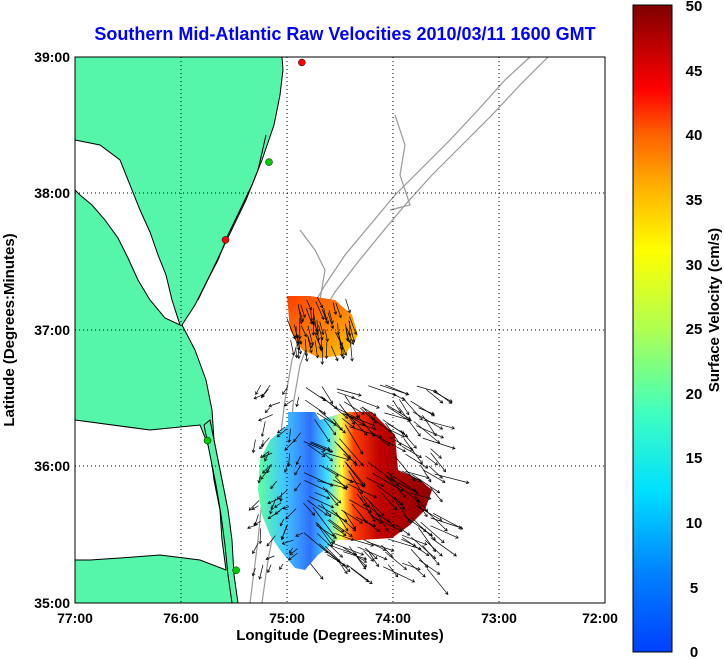 Image resolution: width=724 pixels, height=659 pixels. Describe the element at coordinates (287, 618) in the screenshot. I see `x-tick-label: 75:00` at that location.